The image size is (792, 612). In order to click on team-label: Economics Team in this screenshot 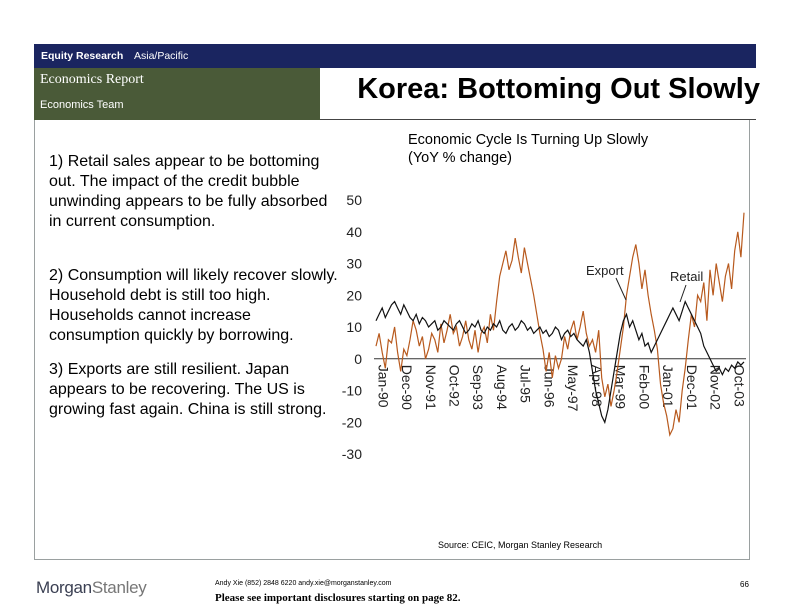, I will do `click(82, 105)`.